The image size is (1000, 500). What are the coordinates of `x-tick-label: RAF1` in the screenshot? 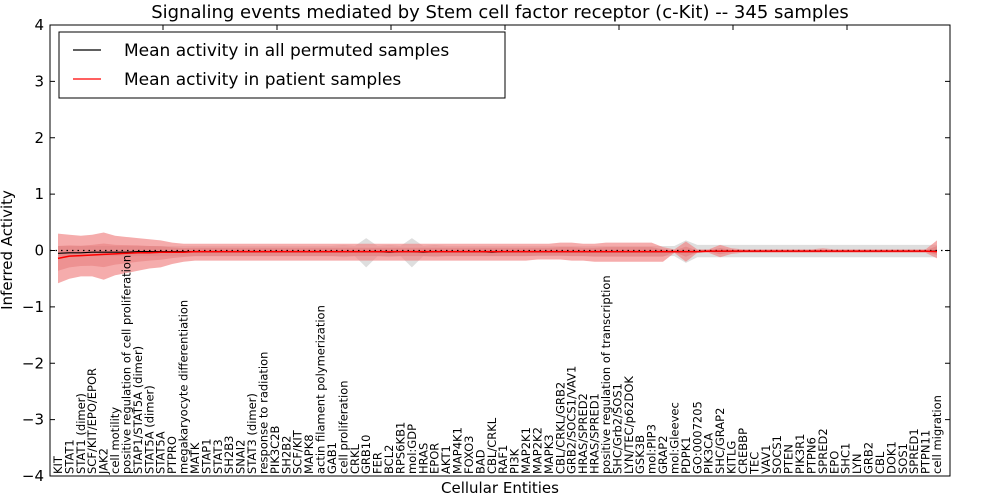 It's located at (503, 459).